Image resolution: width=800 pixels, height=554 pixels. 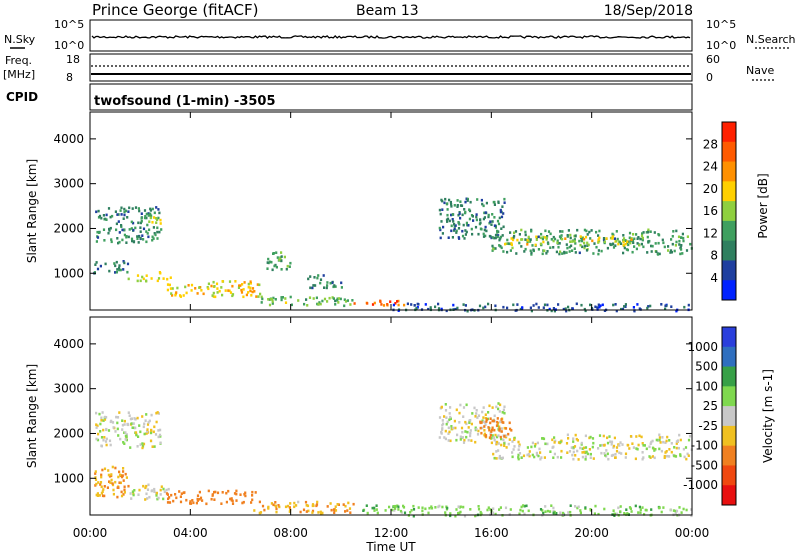 I want to click on freq-panel: Freq. [MHz] 18 8 Nave 60 0, so click(x=389, y=68).